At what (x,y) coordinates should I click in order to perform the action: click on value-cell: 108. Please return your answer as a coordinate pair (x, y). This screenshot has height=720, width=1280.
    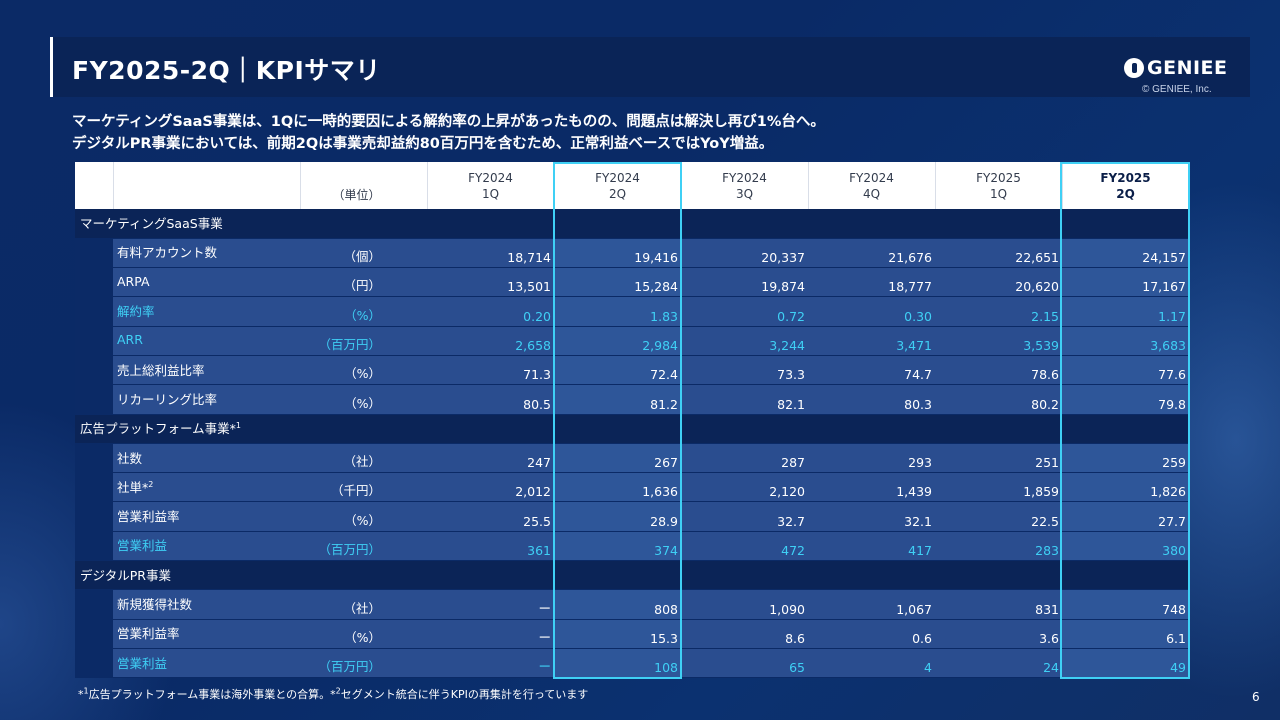
    Looking at the image, I should click on (617, 663).